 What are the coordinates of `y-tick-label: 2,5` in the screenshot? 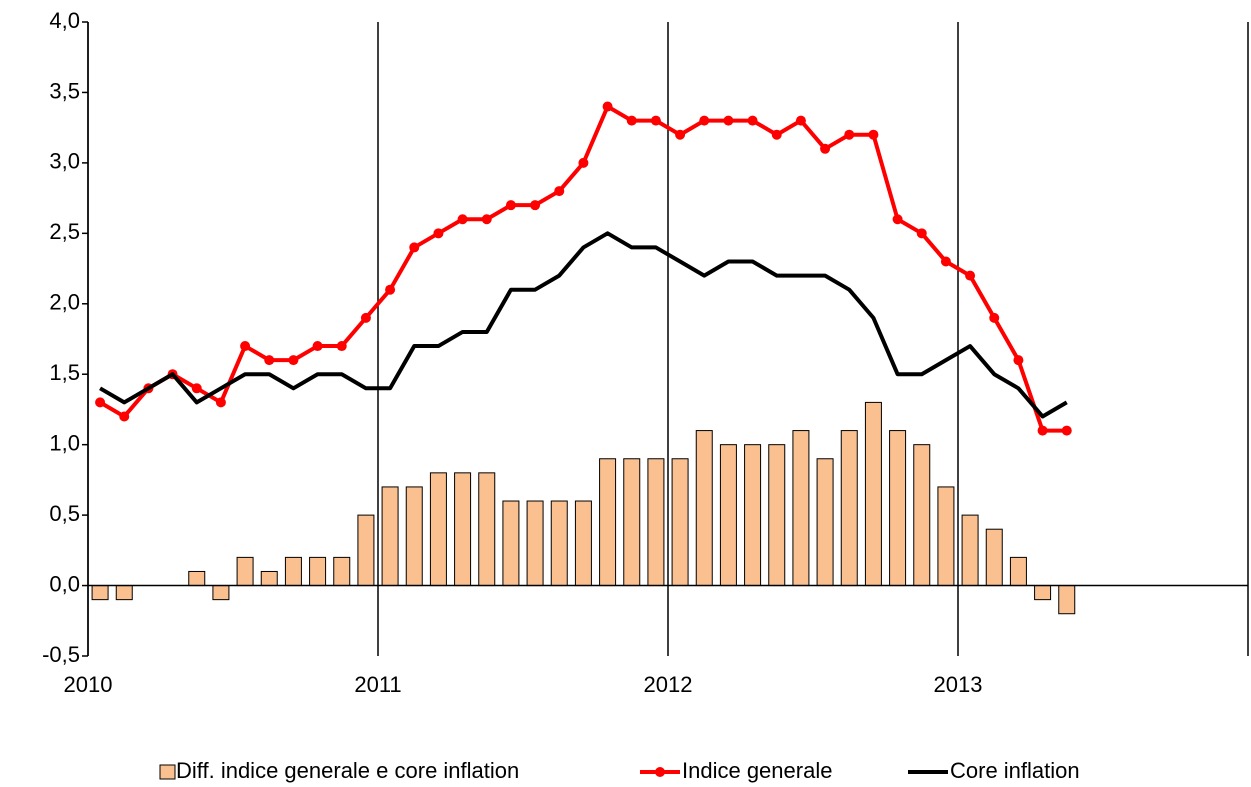 It's located at (64, 231).